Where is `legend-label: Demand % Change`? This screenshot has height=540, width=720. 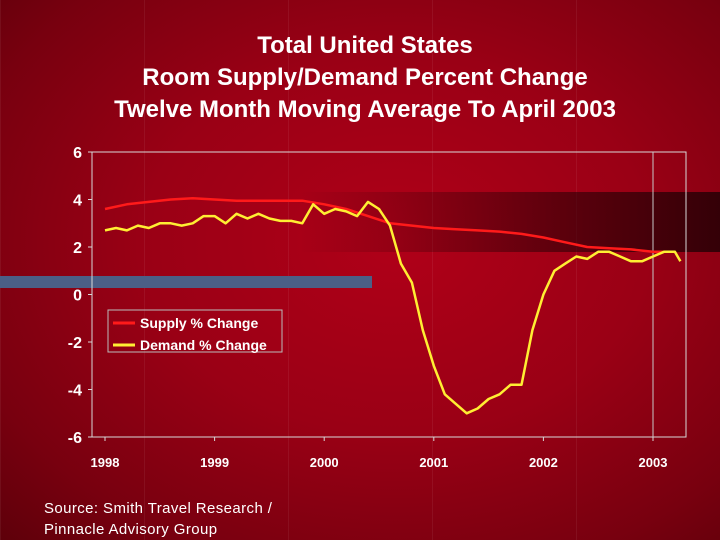 legend-label: Demand % Change is located at coordinates (203, 345).